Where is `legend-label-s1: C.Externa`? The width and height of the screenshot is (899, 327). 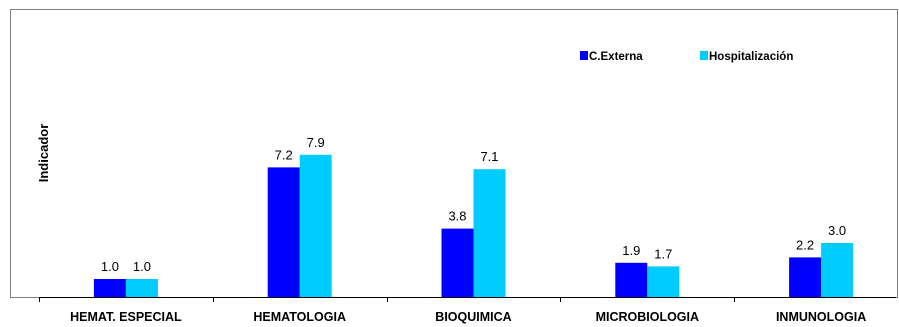
legend-label-s1: C.Externa is located at coordinates (616, 57).